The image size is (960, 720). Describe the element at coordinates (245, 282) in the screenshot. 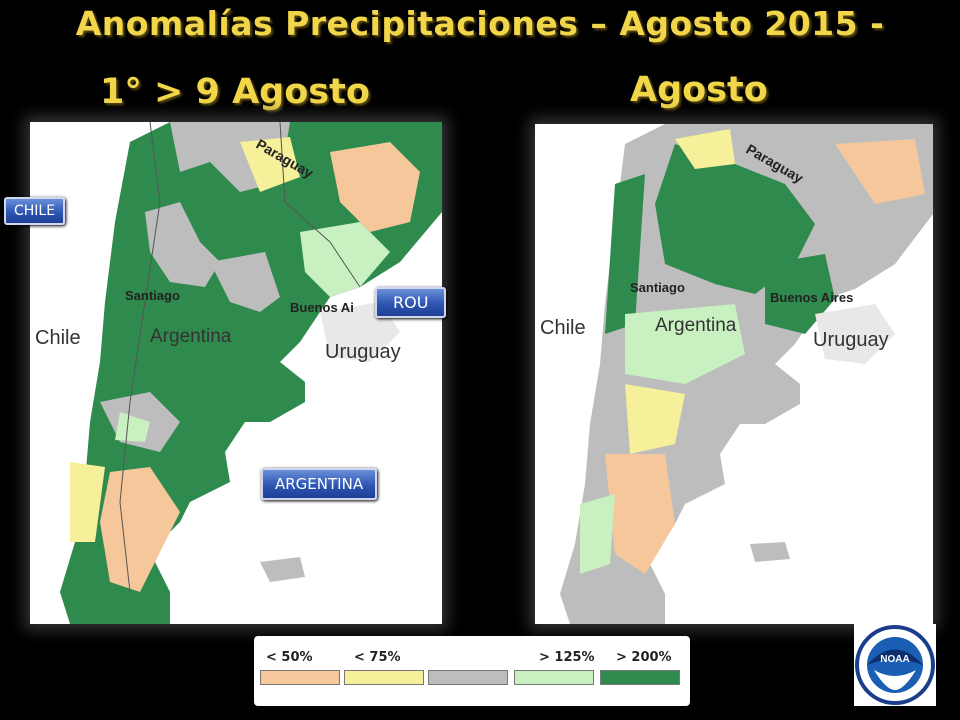

I see `normal-region-central` at that location.